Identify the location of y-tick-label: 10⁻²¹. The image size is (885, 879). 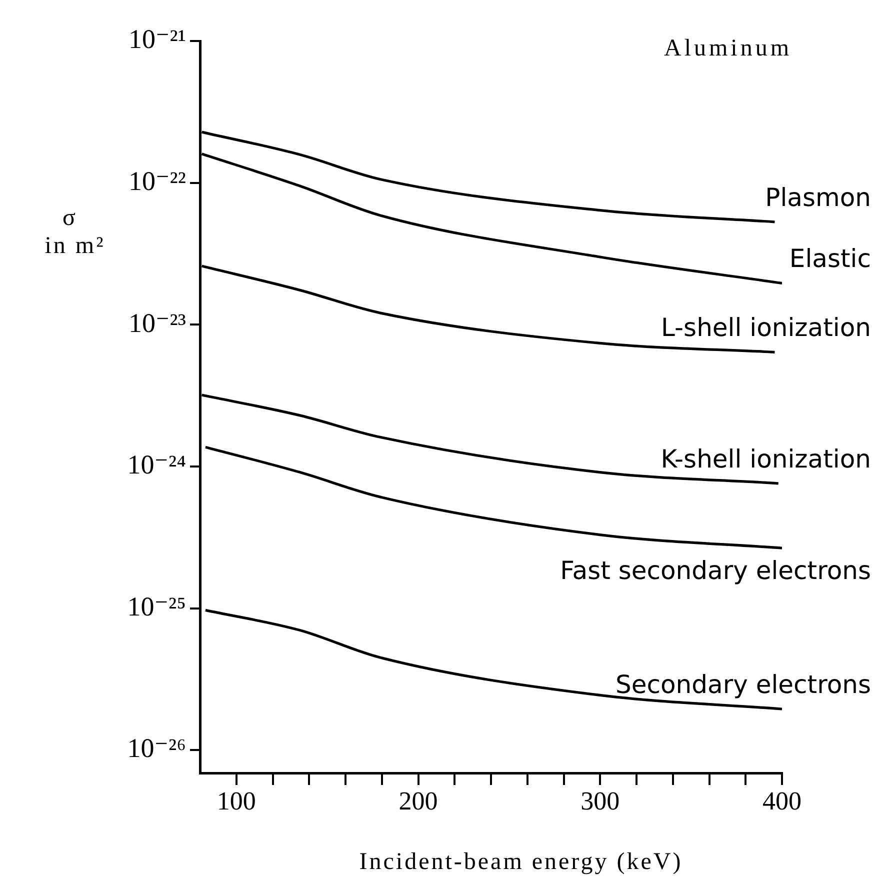
(157, 39).